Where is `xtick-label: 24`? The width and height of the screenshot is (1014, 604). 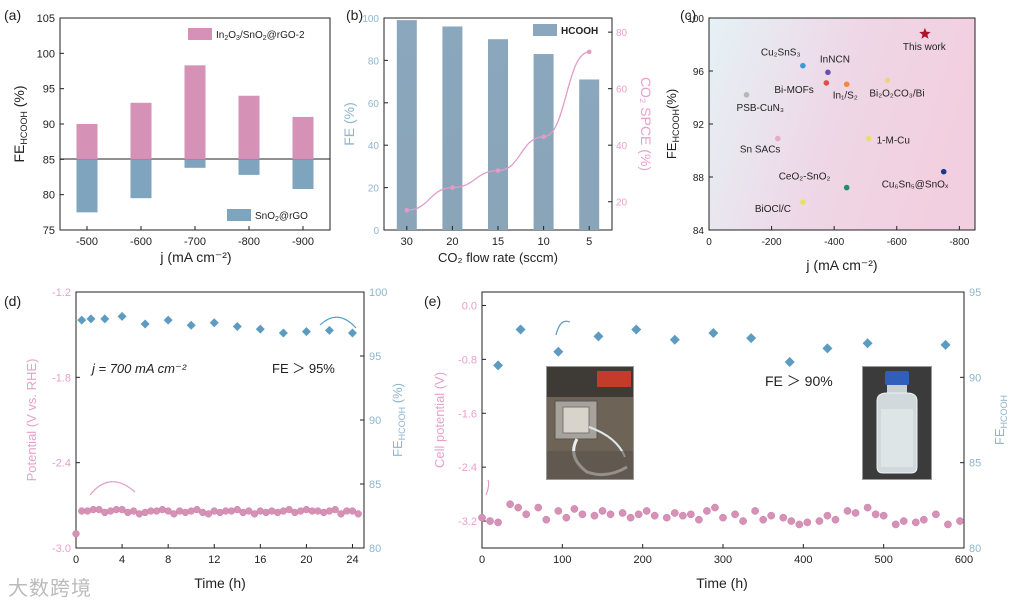 xtick-label: 24 is located at coordinates (352, 560).